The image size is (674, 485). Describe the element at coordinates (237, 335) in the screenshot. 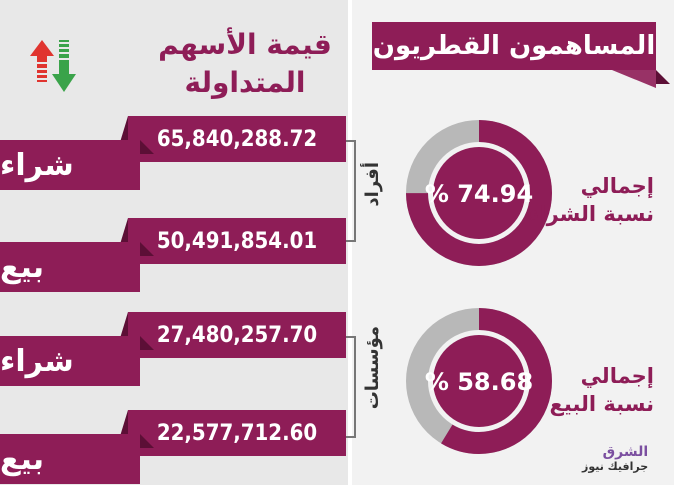

I see `value-institutions-buy: 27,480,257.70` at that location.